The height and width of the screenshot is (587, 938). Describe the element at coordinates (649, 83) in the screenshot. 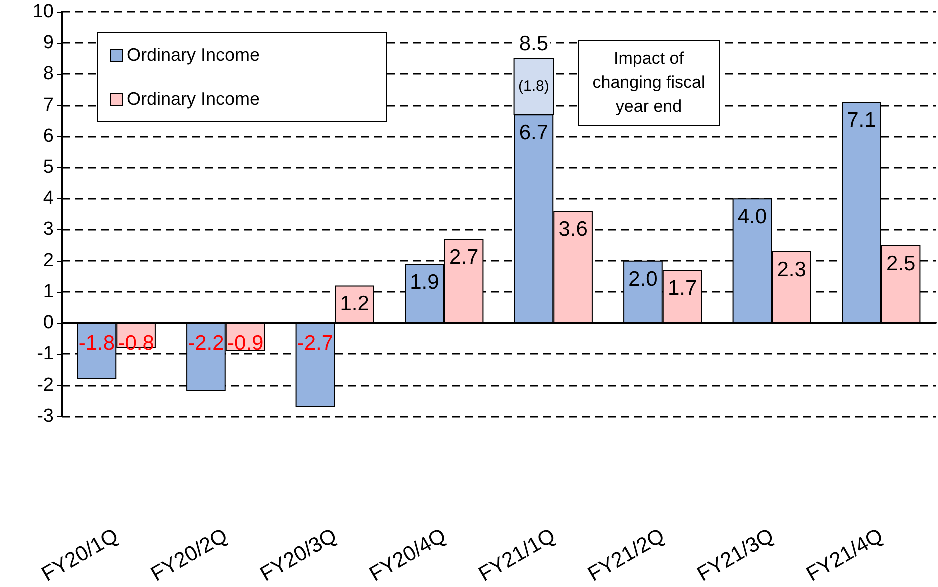

I see `annotation: Impact of changing fiscal year end` at that location.